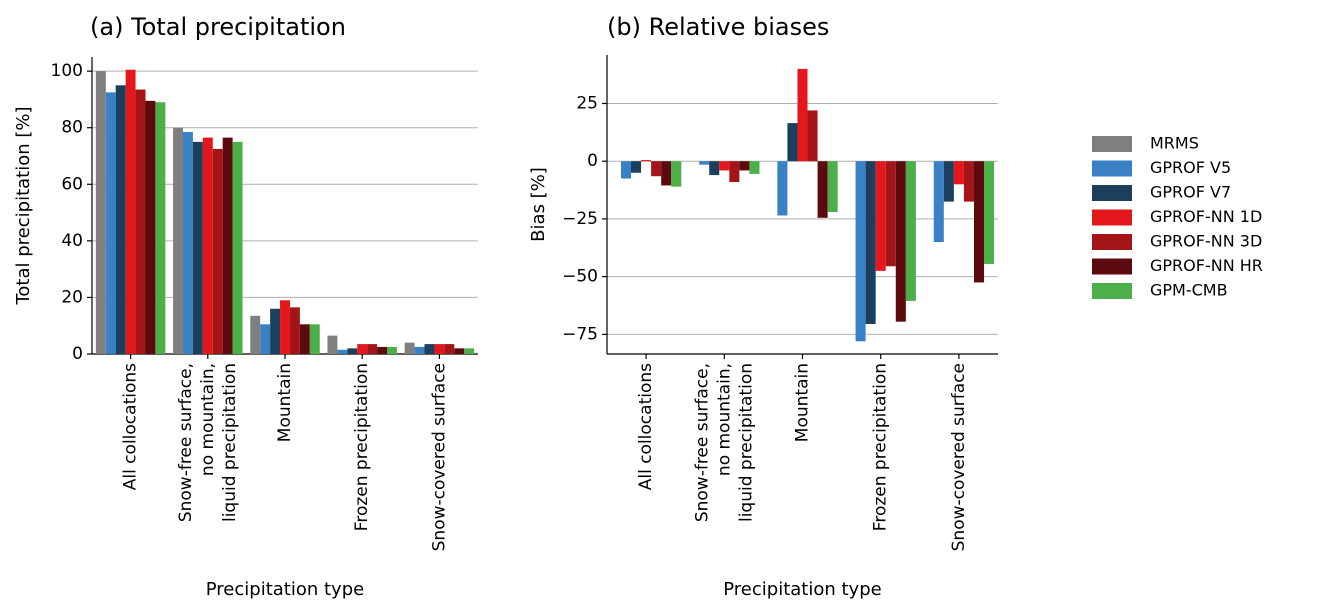 This screenshot has height=608, width=1322. Describe the element at coordinates (72, 241) in the screenshot. I see `y-tick-label: 40` at that location.